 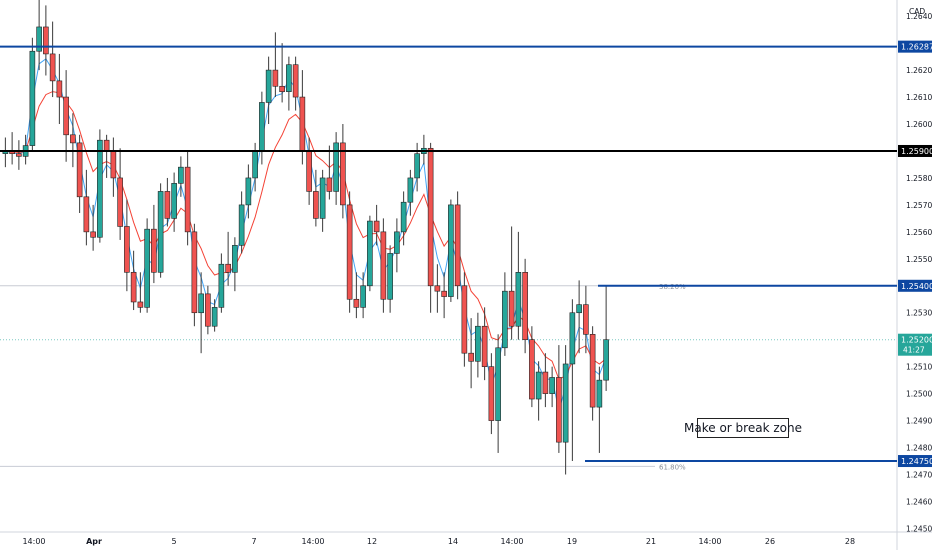 What do you see at coordinates (94, 541) in the screenshot?
I see `x-tick-label: Apr` at bounding box center [94, 541].